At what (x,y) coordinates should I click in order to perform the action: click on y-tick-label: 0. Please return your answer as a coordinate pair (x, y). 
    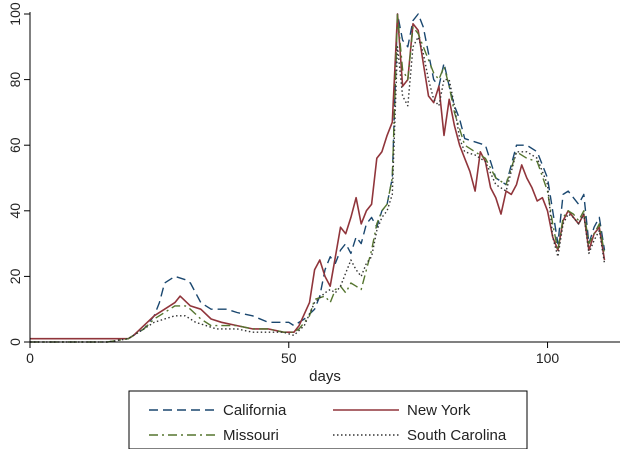
    Looking at the image, I should click on (15, 342).